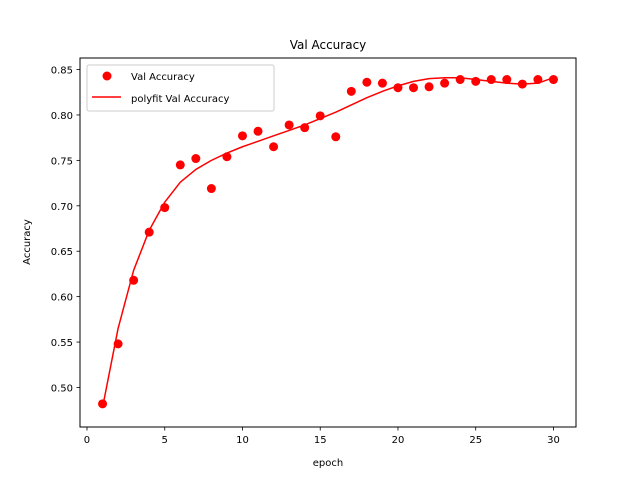  What do you see at coordinates (62, 207) in the screenshot?
I see `y-tick-label-4: 0.70` at bounding box center [62, 207].